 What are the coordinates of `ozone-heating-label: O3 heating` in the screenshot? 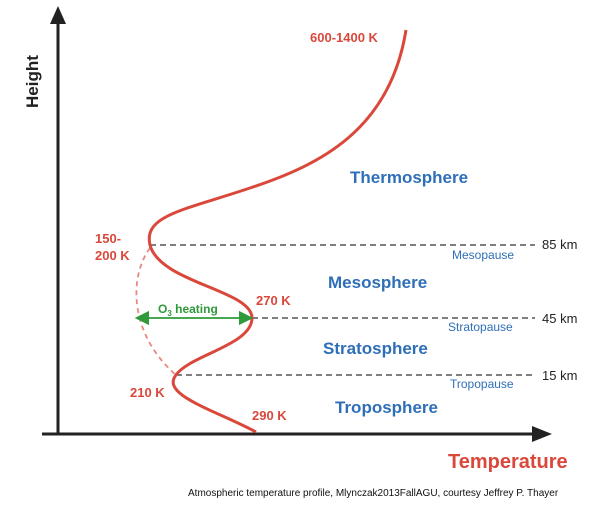 It's located at (188, 310).